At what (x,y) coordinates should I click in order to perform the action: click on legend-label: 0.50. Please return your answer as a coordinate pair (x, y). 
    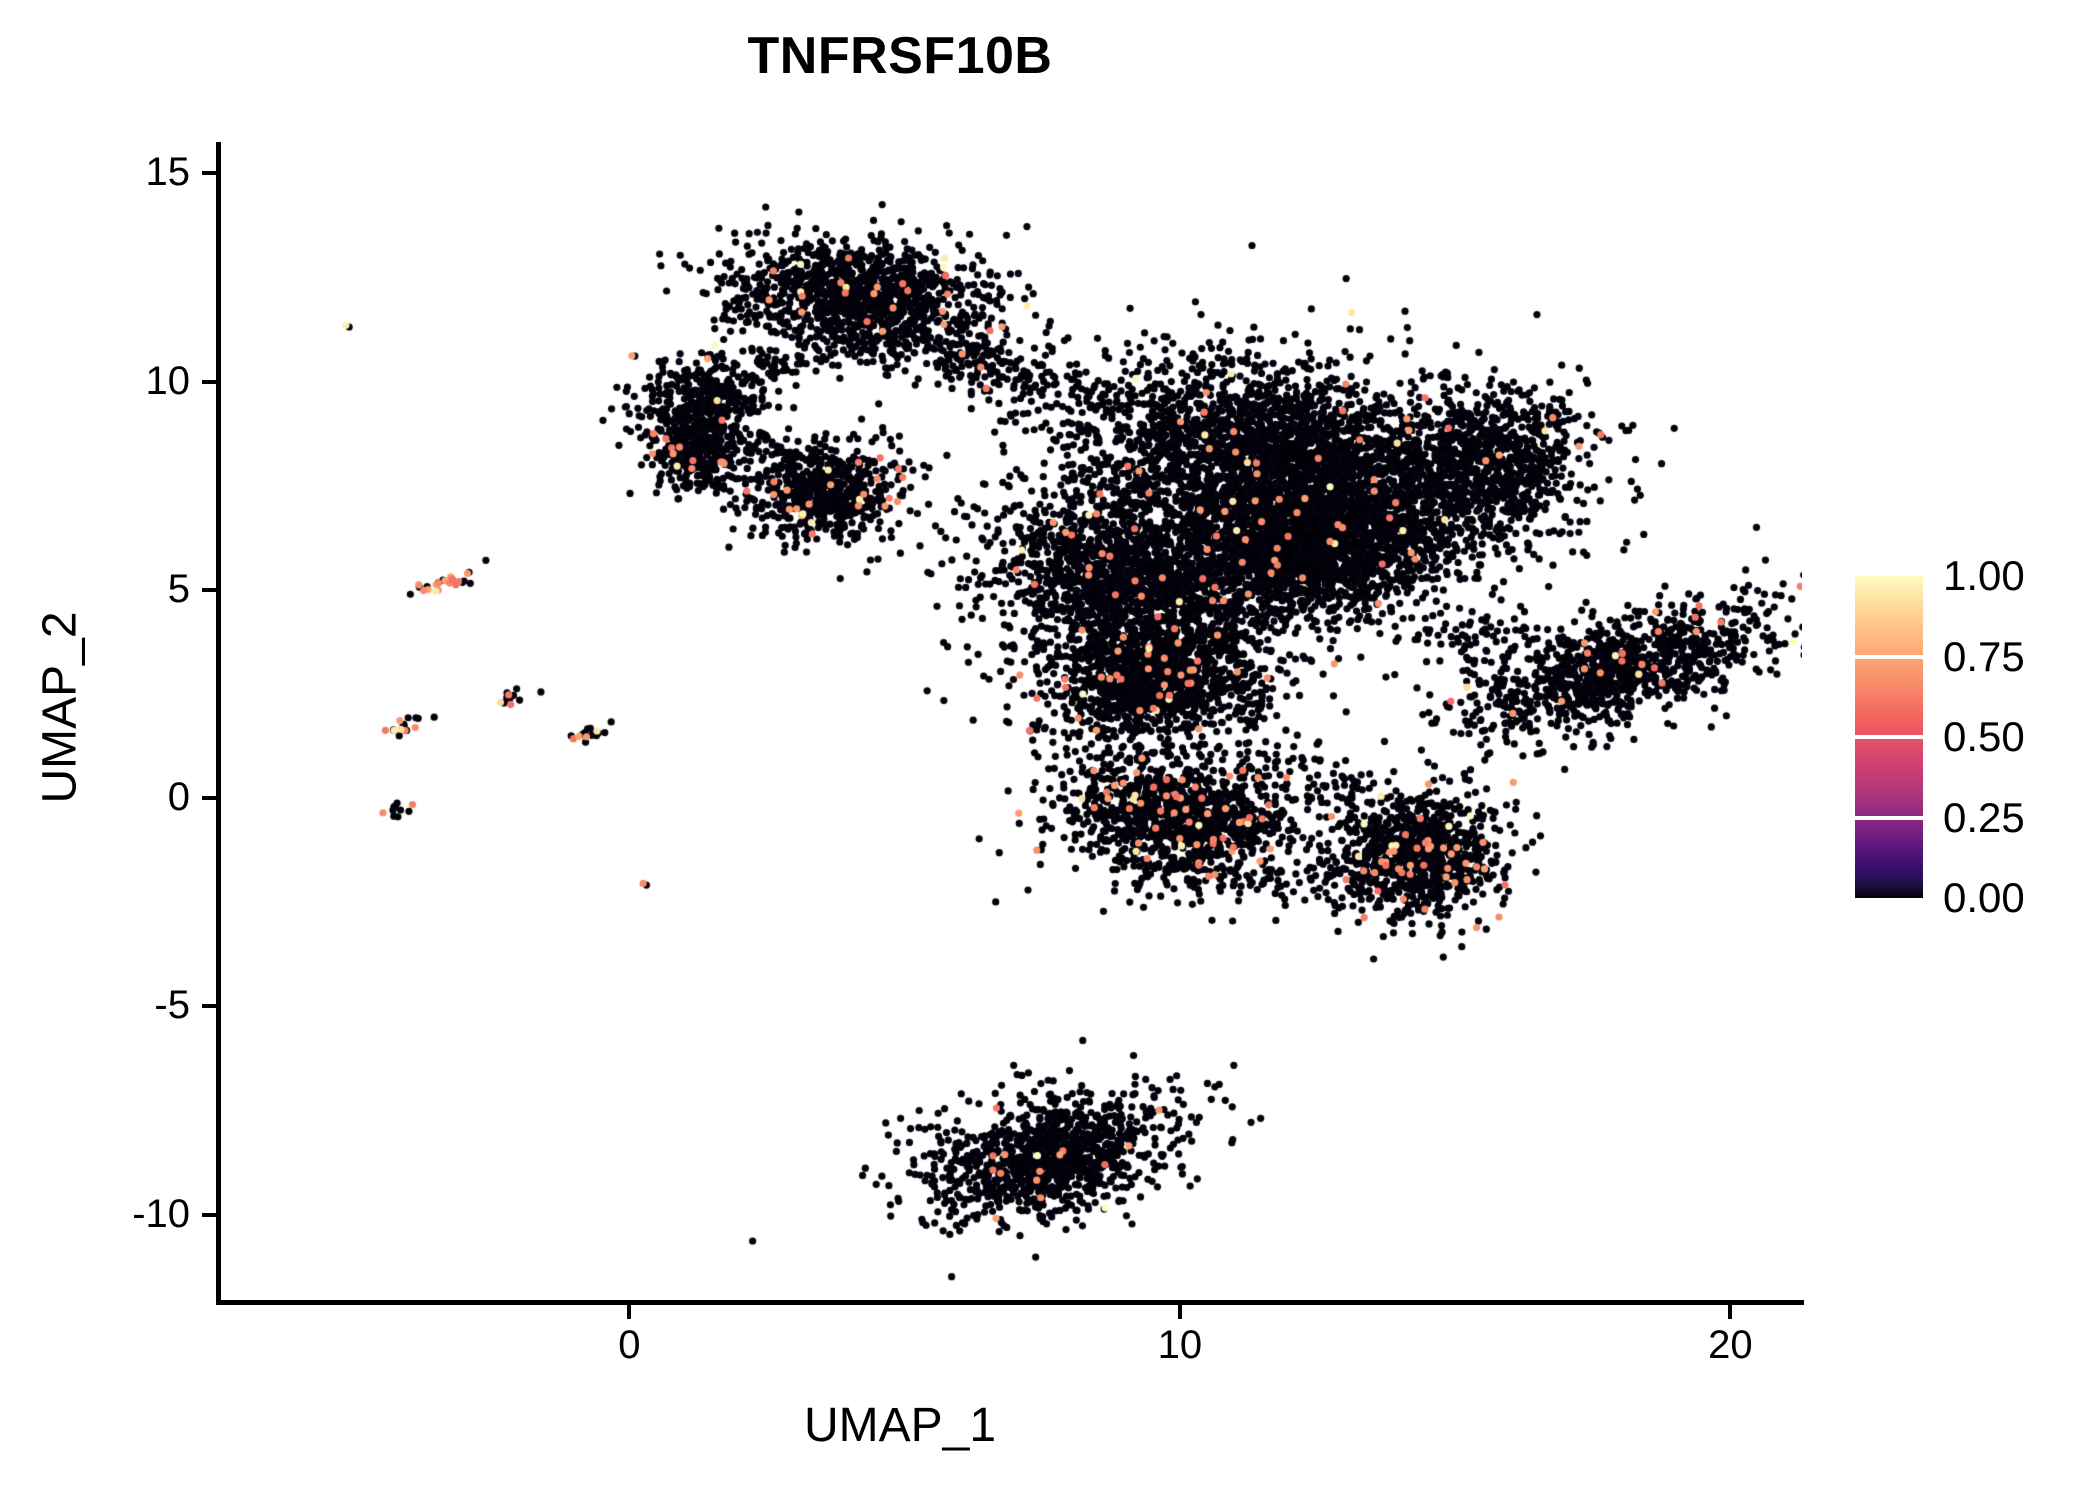
    Looking at the image, I should click on (1984, 736).